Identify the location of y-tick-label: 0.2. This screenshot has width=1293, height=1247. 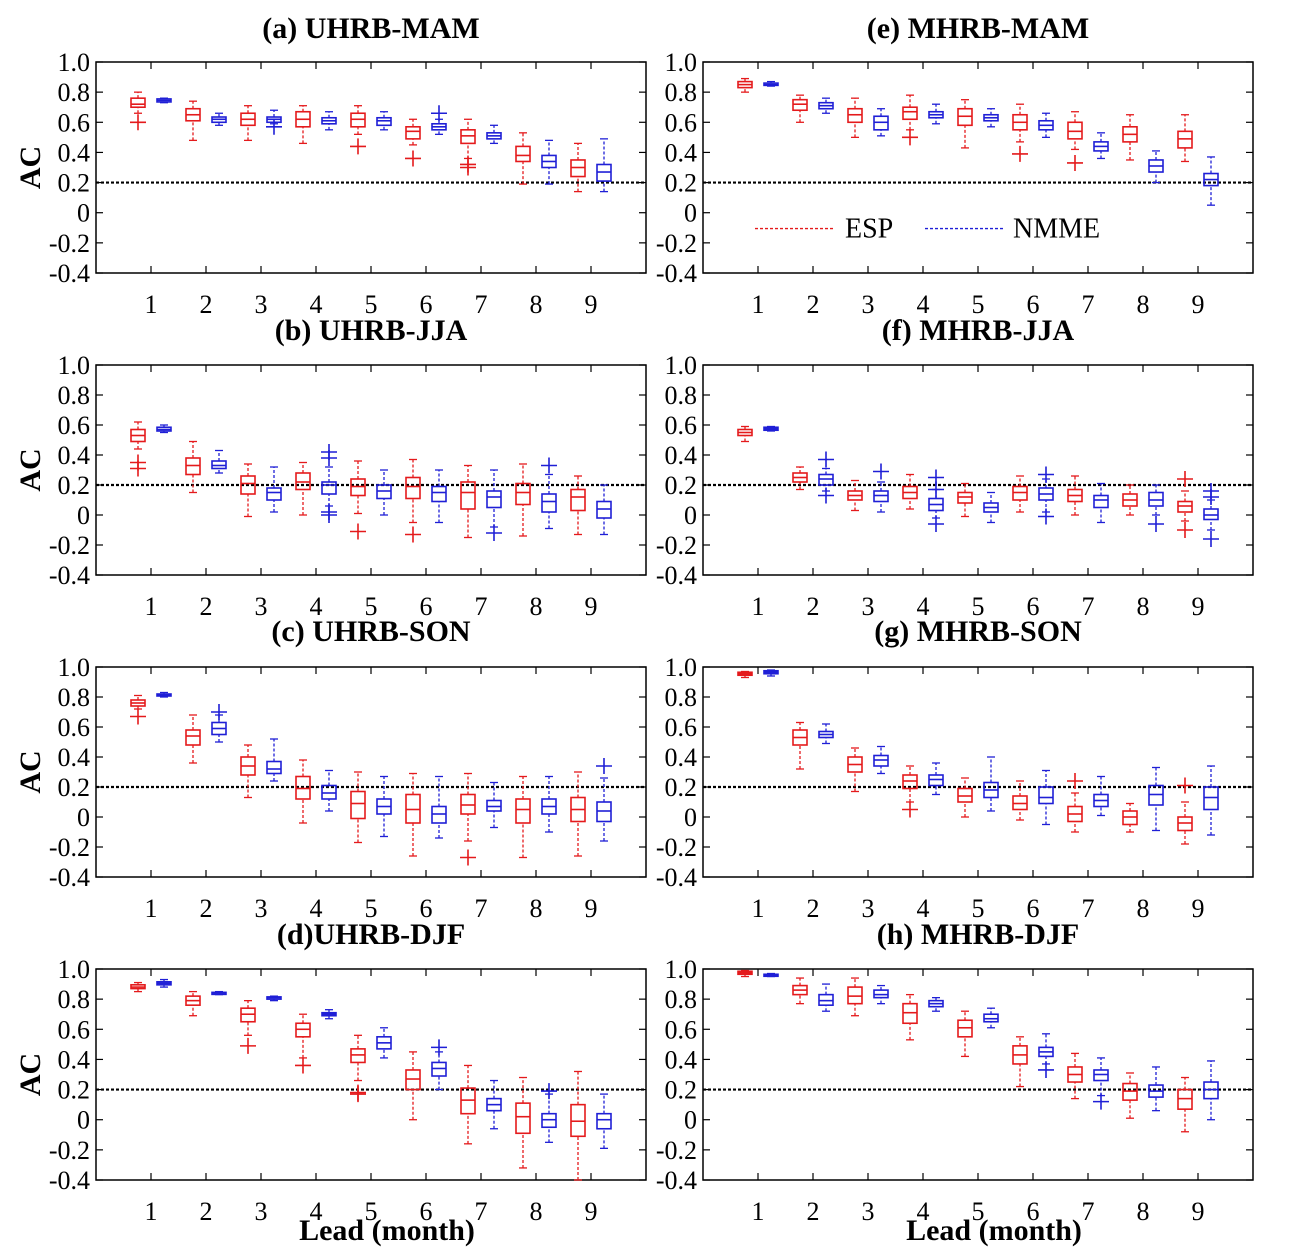
(681, 787).